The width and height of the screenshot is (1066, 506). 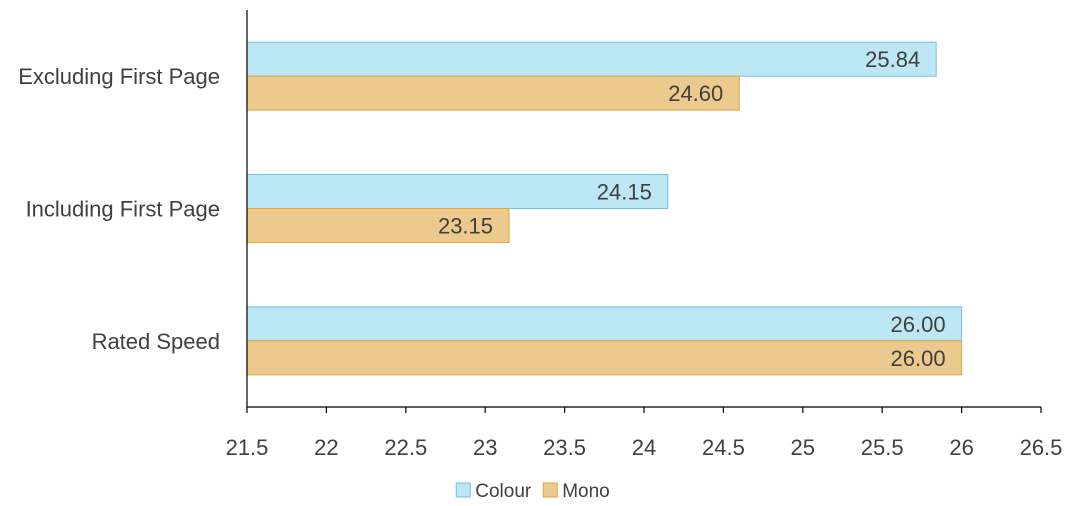 What do you see at coordinates (485, 447) in the screenshot?
I see `x-tick-label: 23` at bounding box center [485, 447].